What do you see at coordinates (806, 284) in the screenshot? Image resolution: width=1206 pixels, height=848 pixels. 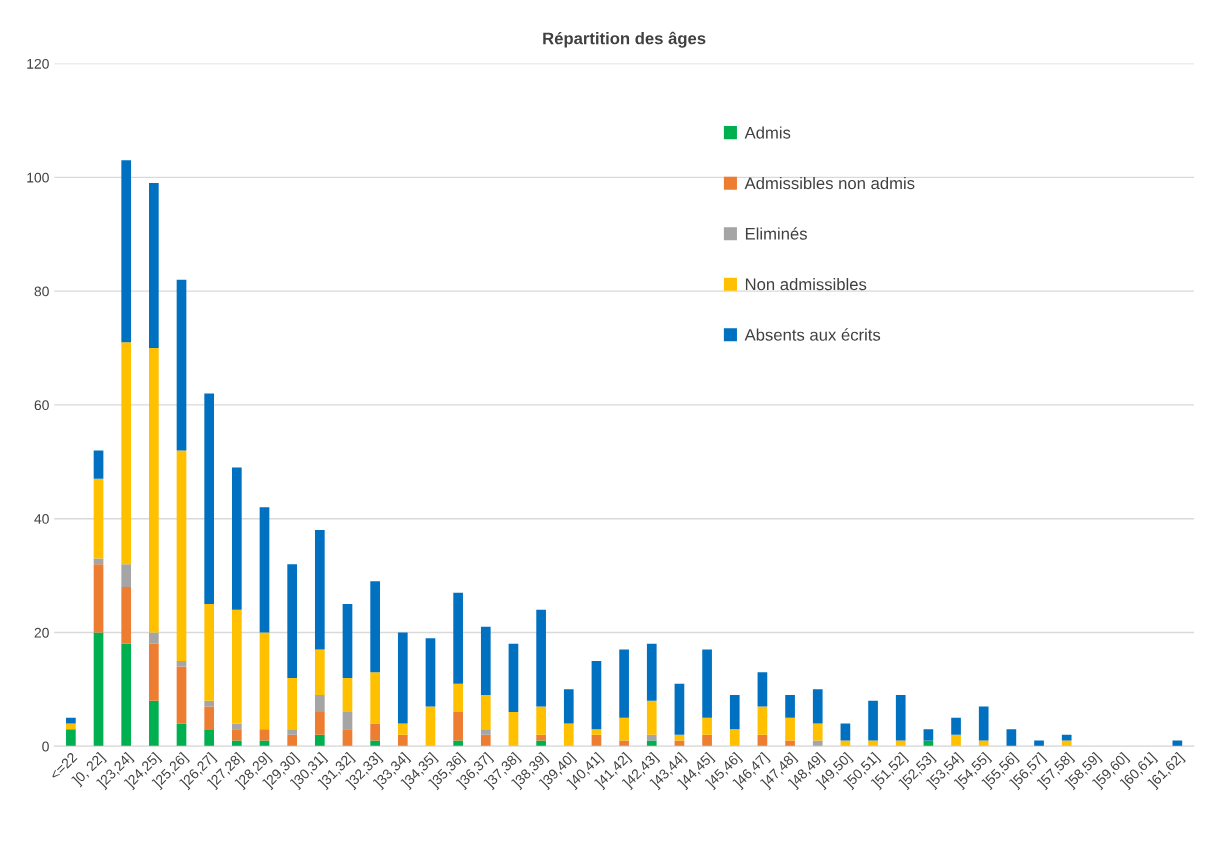 I see `legend-label: Non admissibles` at bounding box center [806, 284].